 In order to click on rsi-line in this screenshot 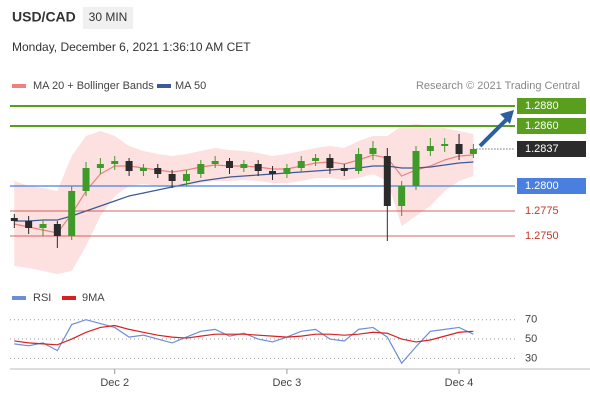, I will do `click(244, 342)`.